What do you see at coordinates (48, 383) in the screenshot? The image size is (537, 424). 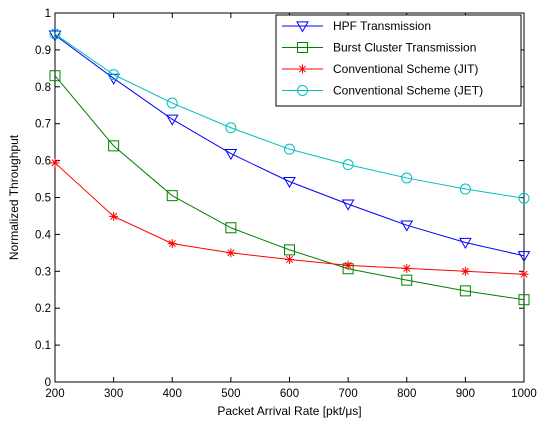 I see `y-tick-label: 0` at bounding box center [48, 383].